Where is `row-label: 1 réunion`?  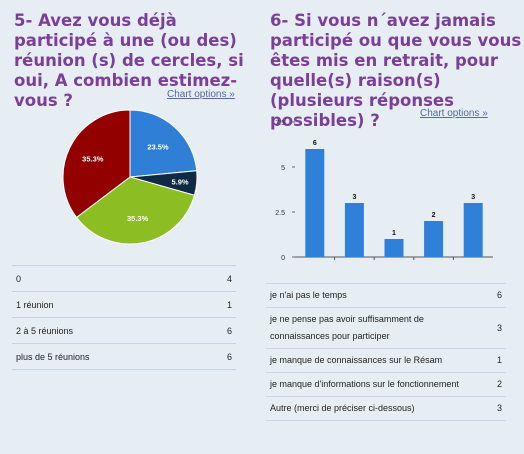
row-label: 1 réunion is located at coordinates (35, 304).